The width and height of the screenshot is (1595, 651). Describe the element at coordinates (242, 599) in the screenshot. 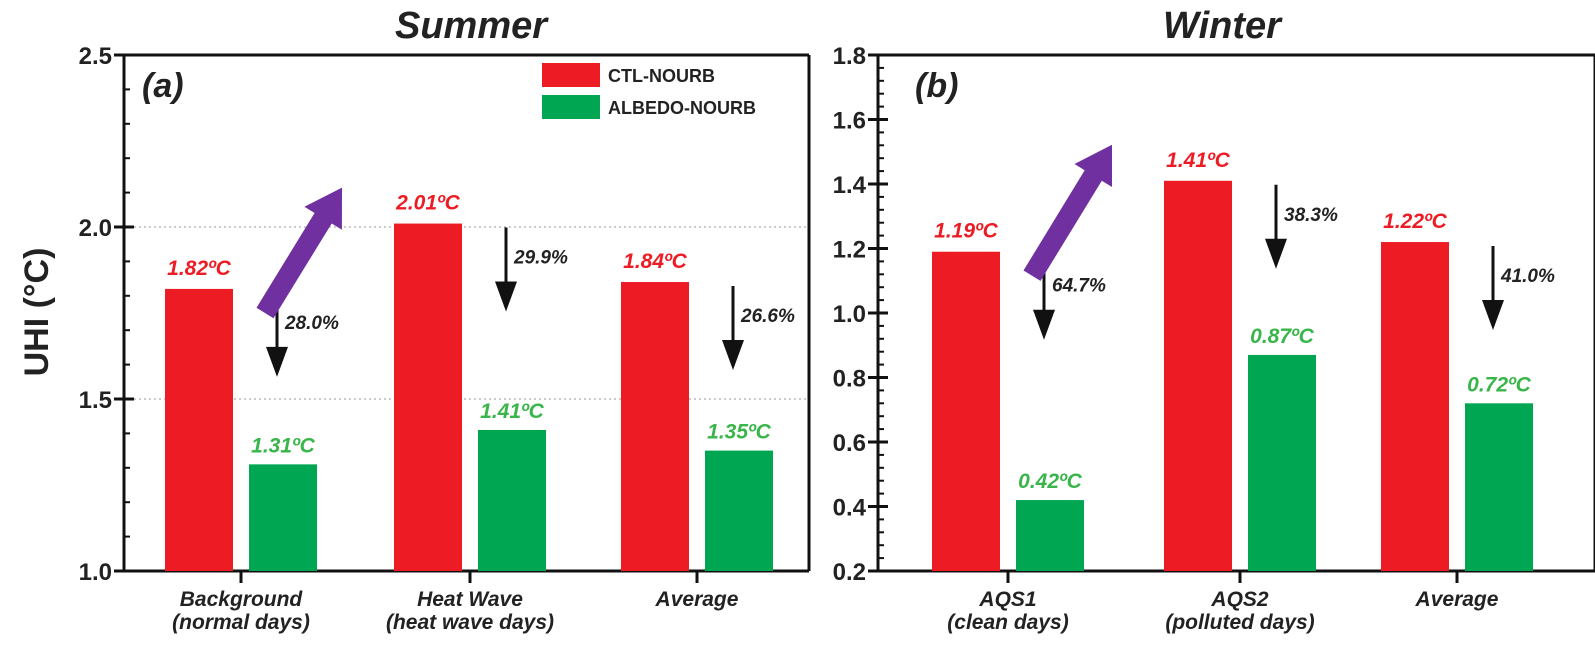

I see `x-tick-label: Background` at that location.